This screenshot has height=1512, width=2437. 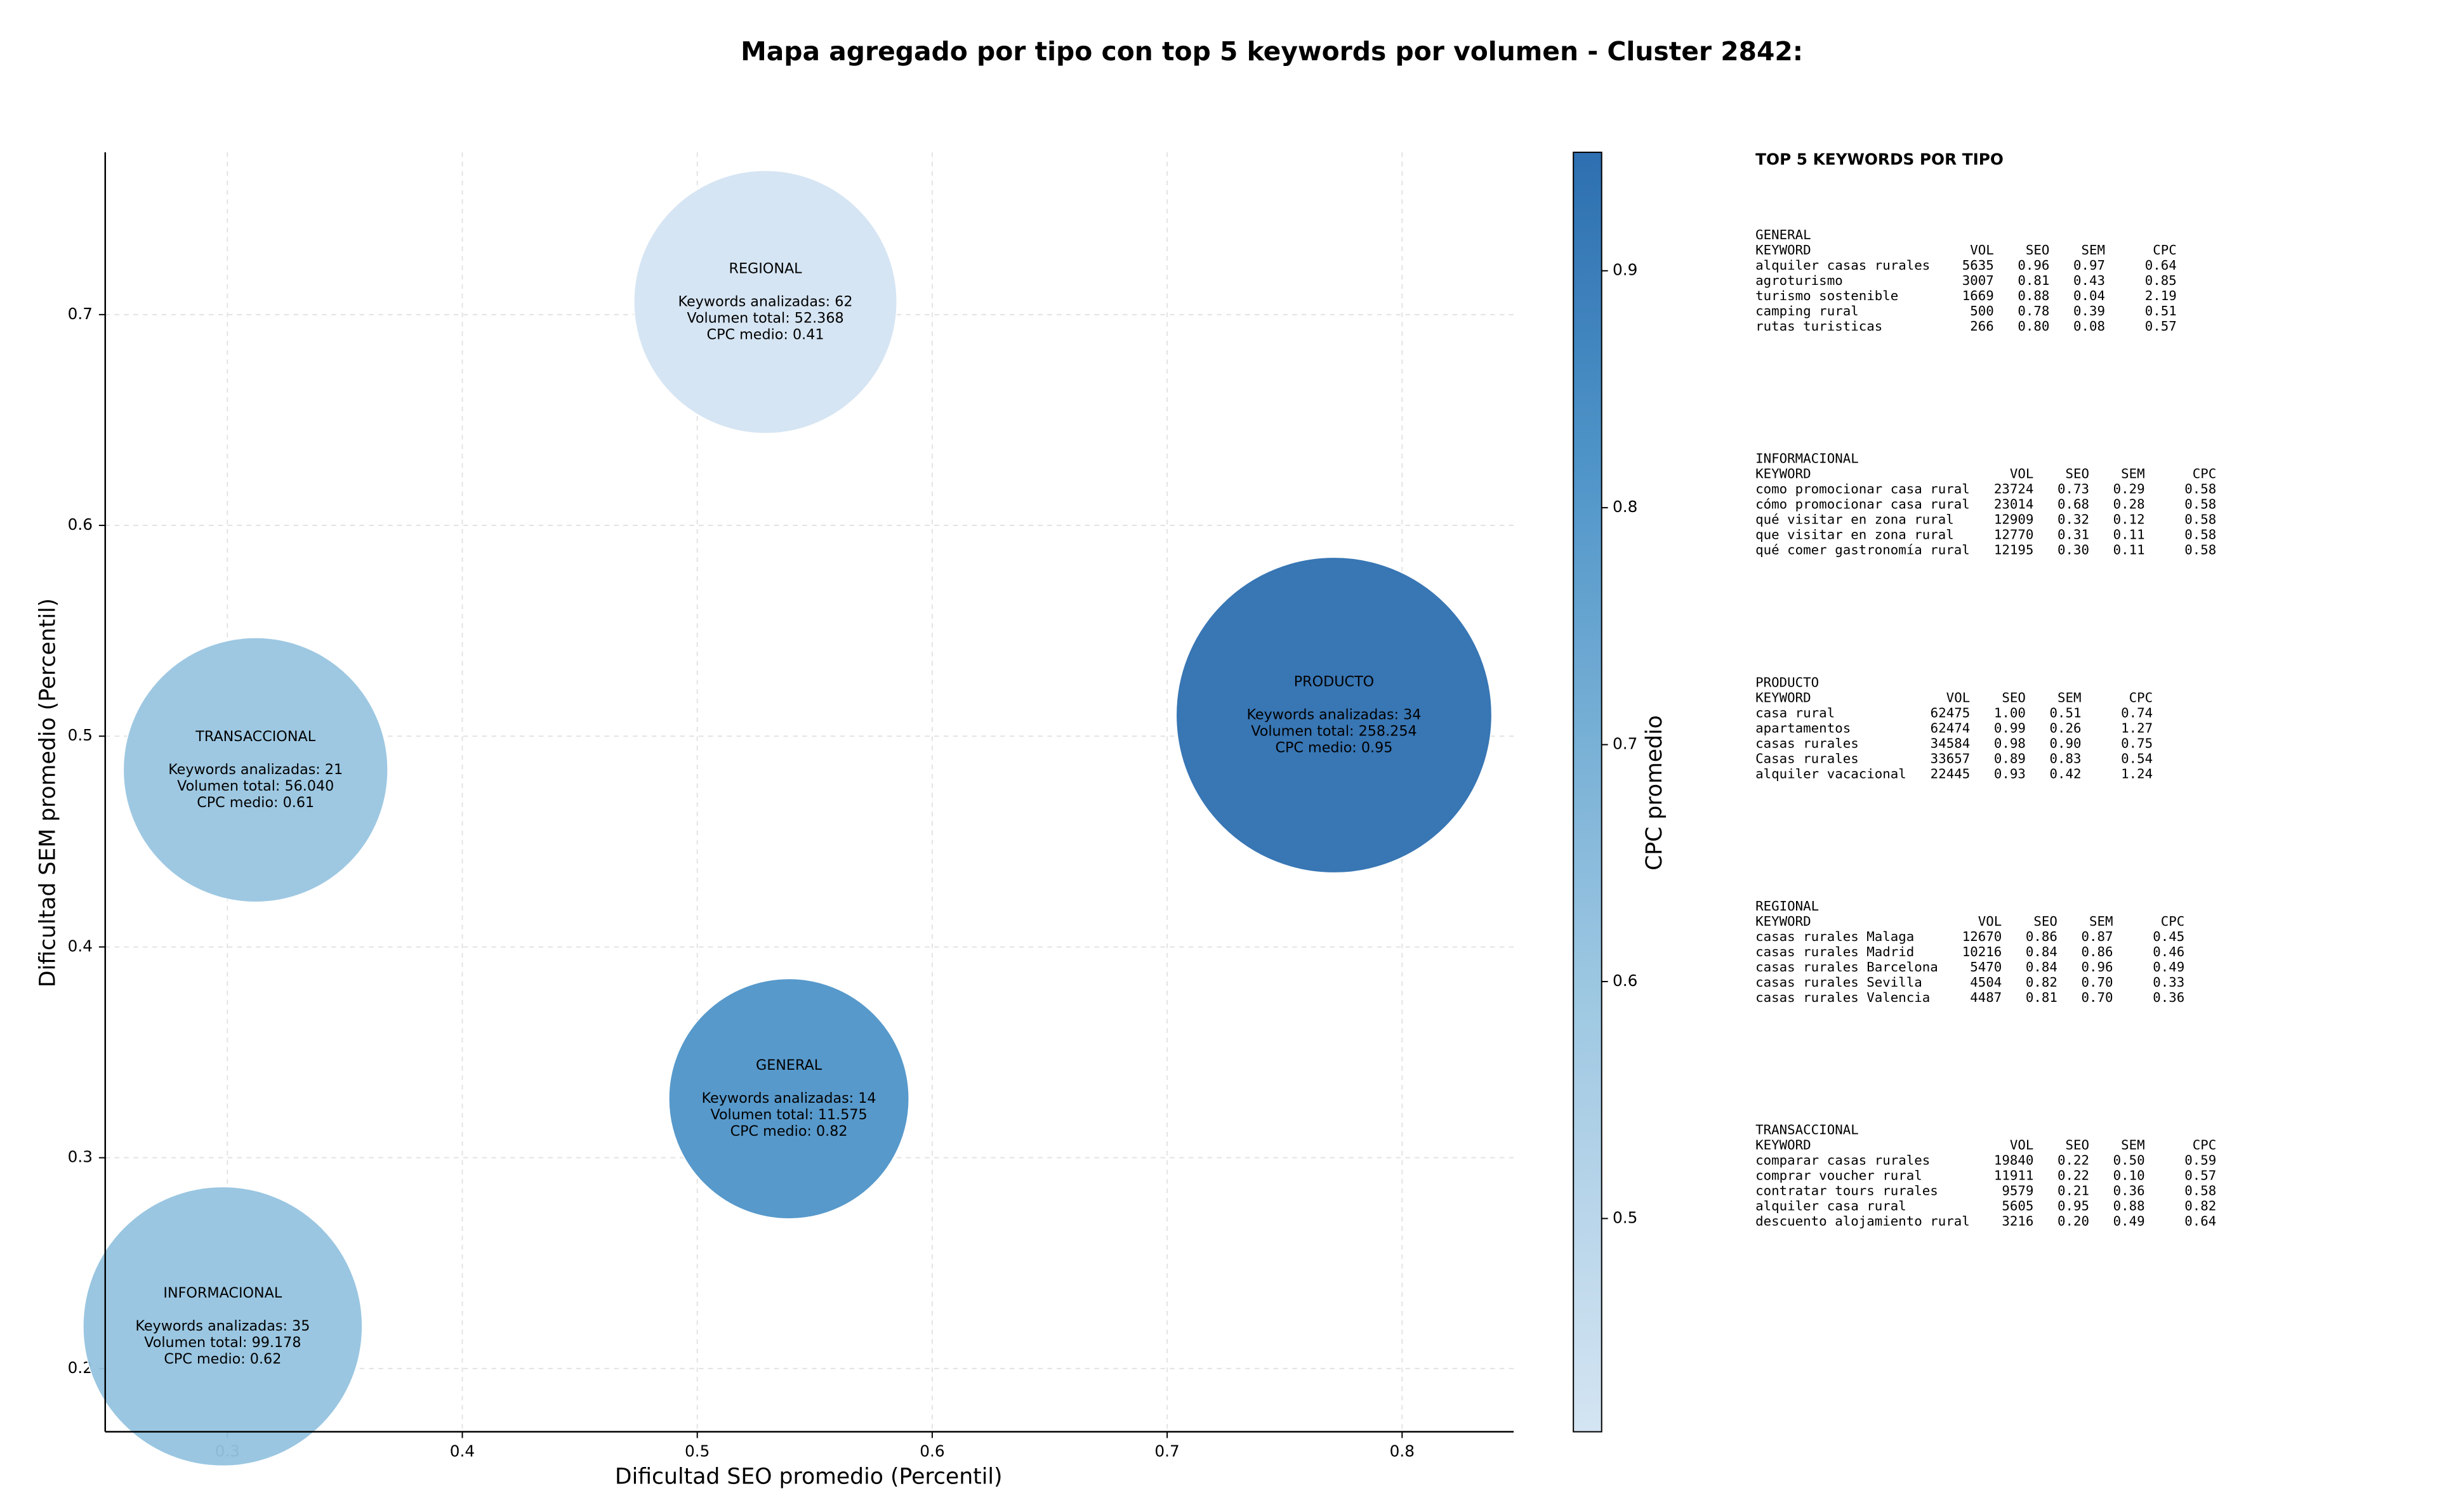 I want to click on table-cell: 12770, so click(x=2014, y=535).